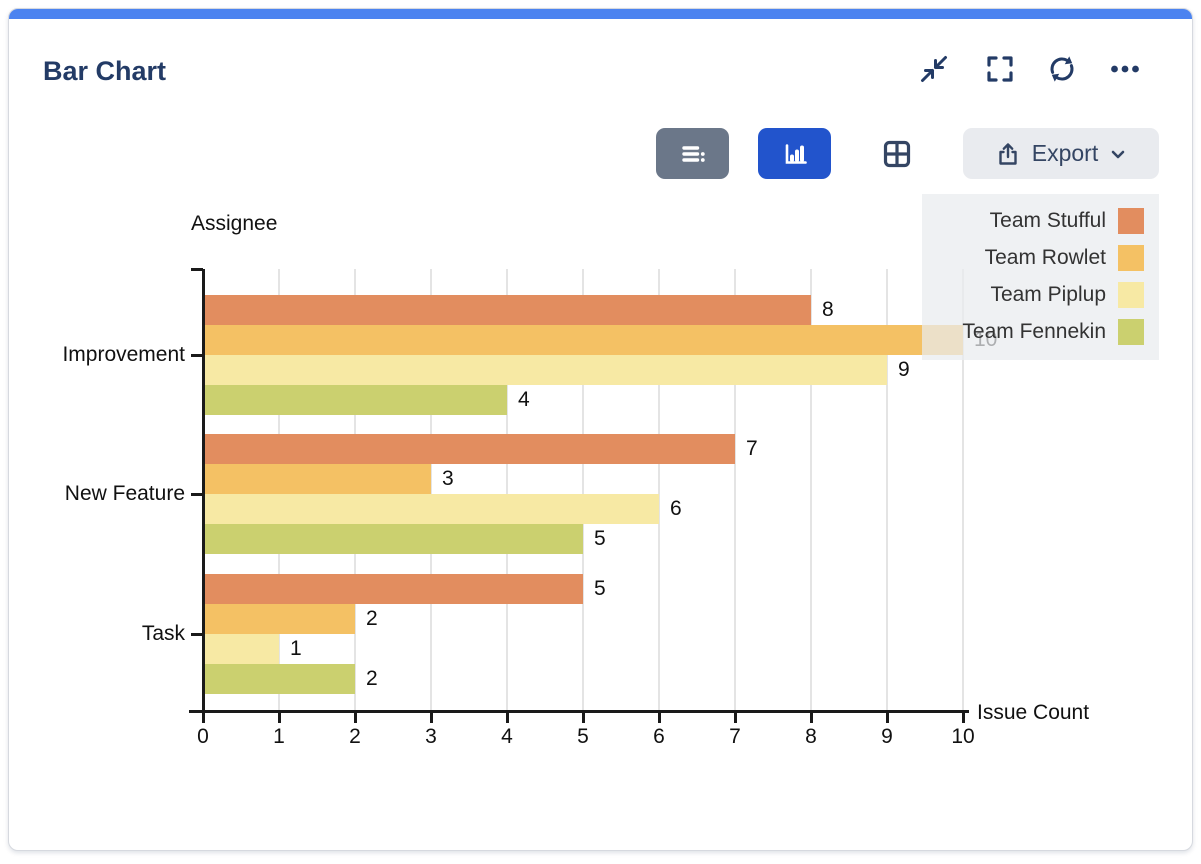 The width and height of the screenshot is (1201, 864). Describe the element at coordinates (752, 448) in the screenshot. I see `bar-value-label: 7` at that location.